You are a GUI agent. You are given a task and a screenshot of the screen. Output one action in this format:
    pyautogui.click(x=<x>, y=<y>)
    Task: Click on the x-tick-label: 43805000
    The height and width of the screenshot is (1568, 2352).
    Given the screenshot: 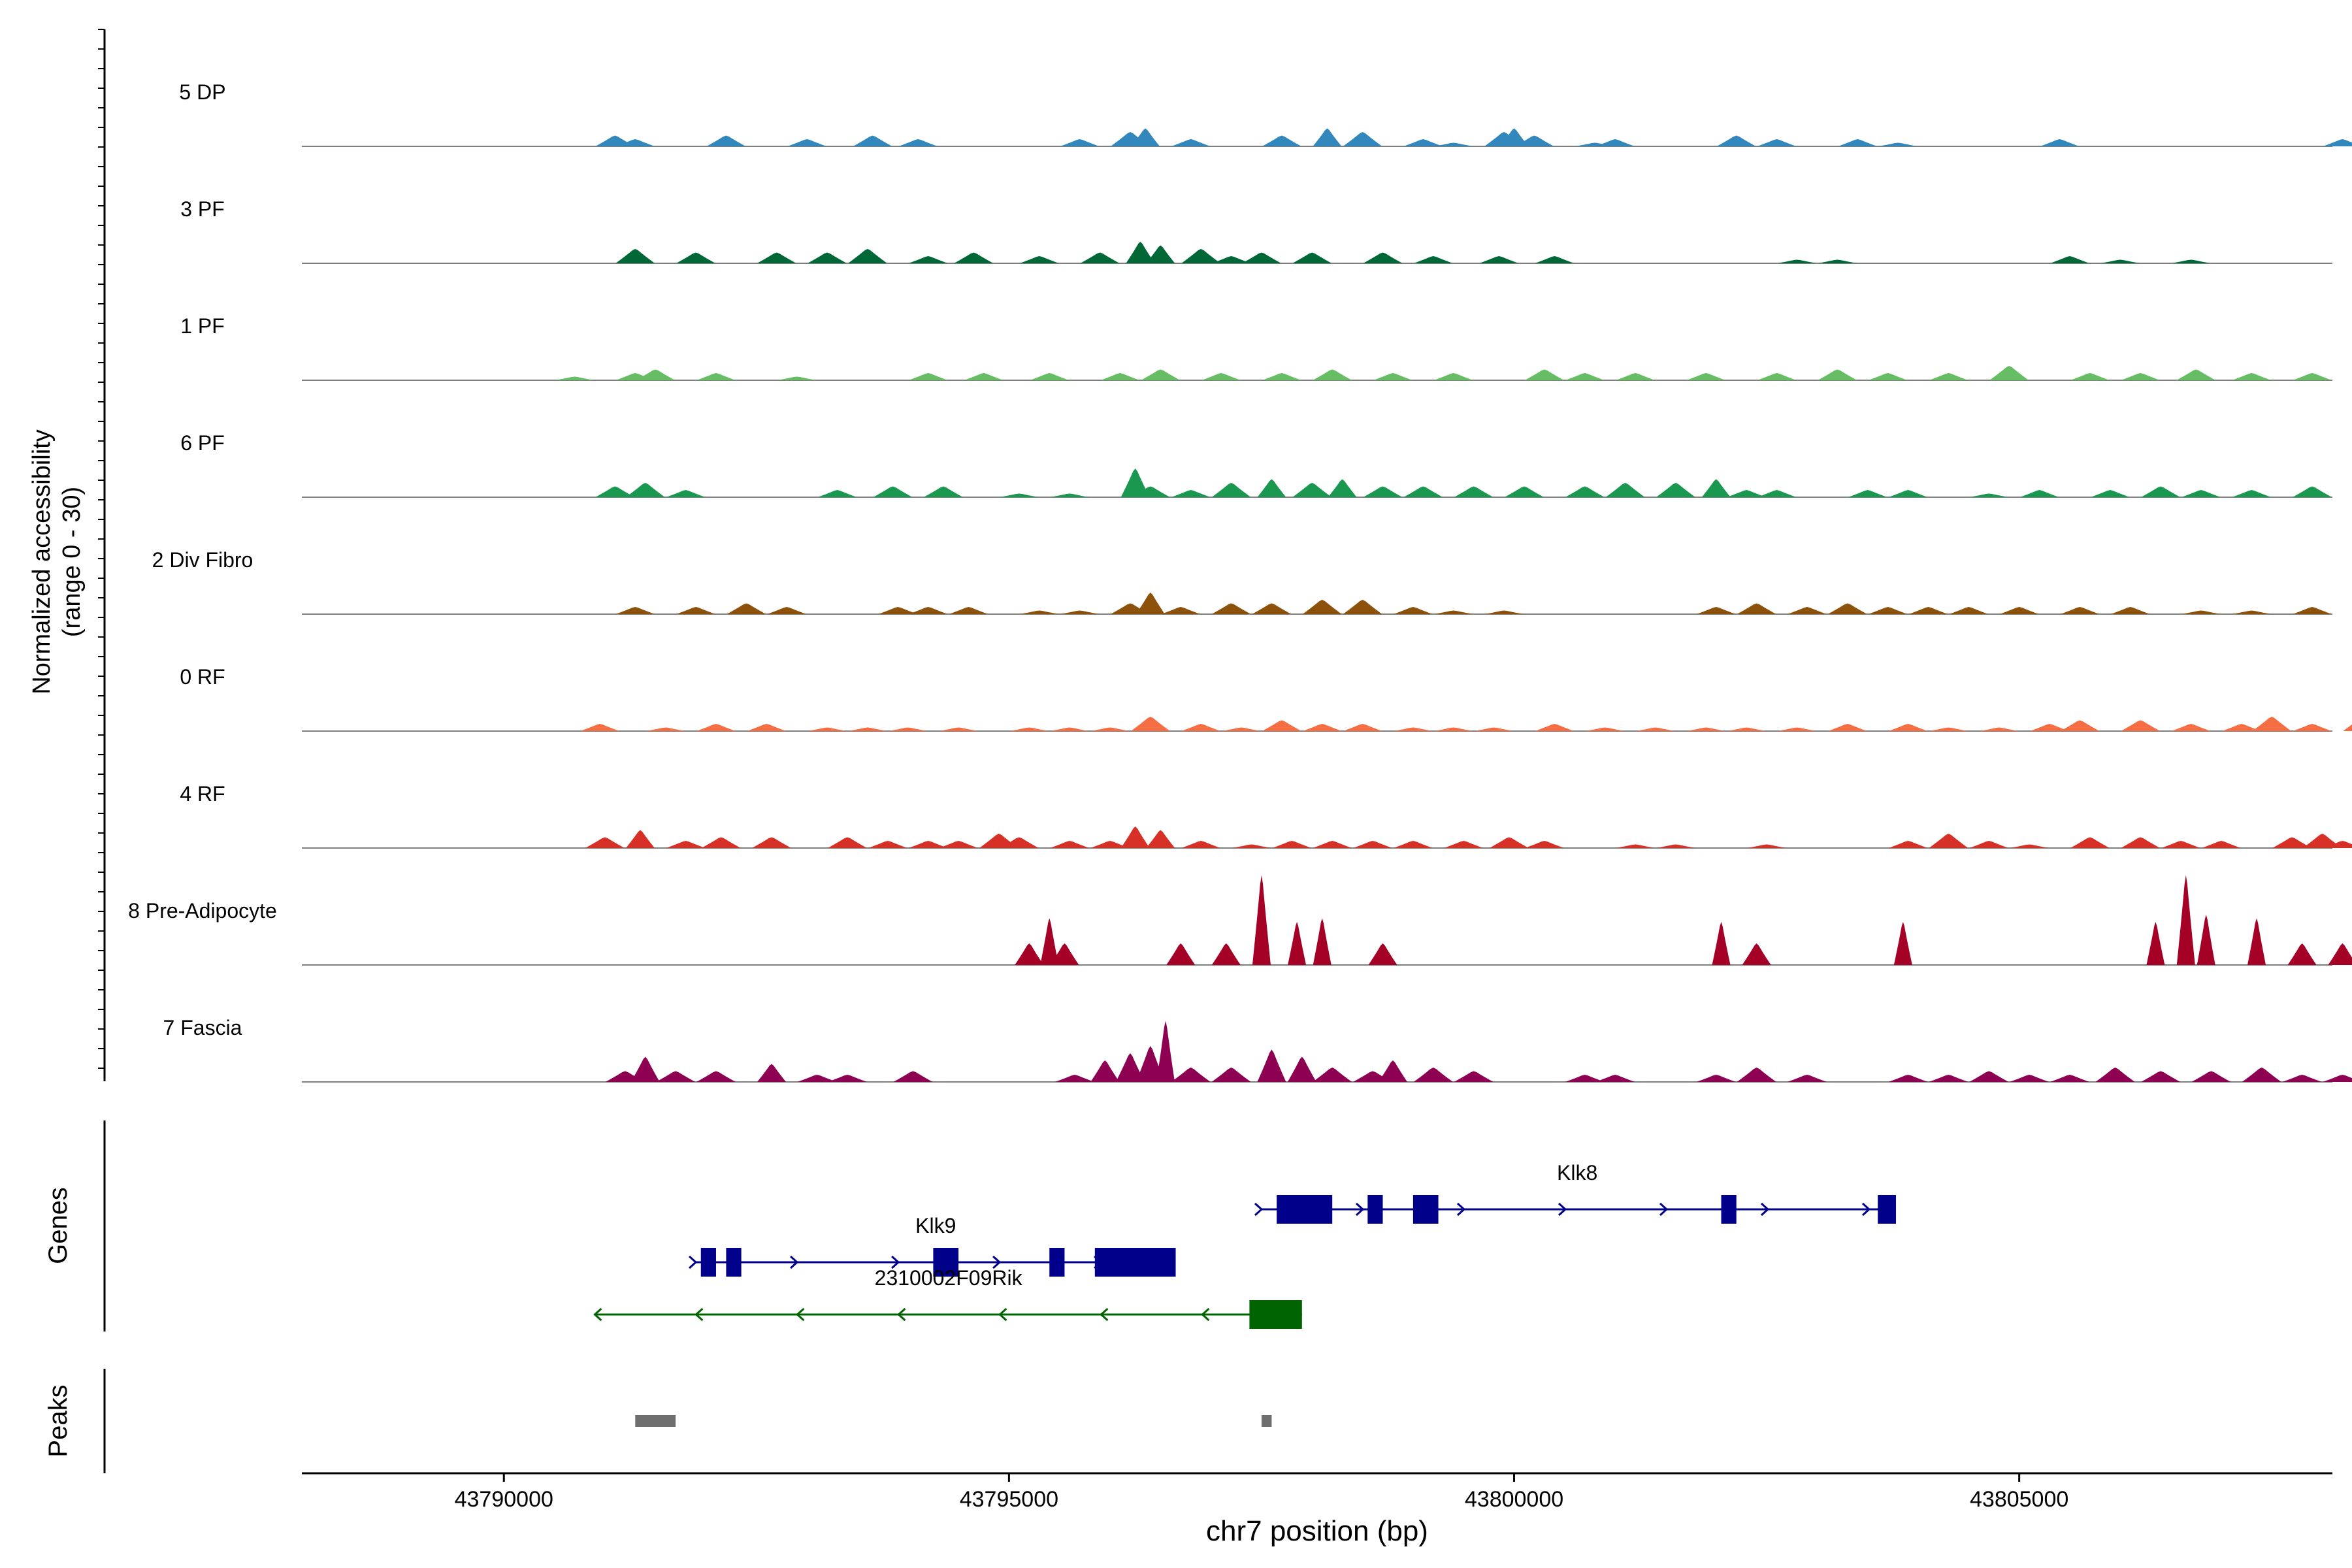 What is the action you would take?
    pyautogui.click(x=2019, y=1499)
    